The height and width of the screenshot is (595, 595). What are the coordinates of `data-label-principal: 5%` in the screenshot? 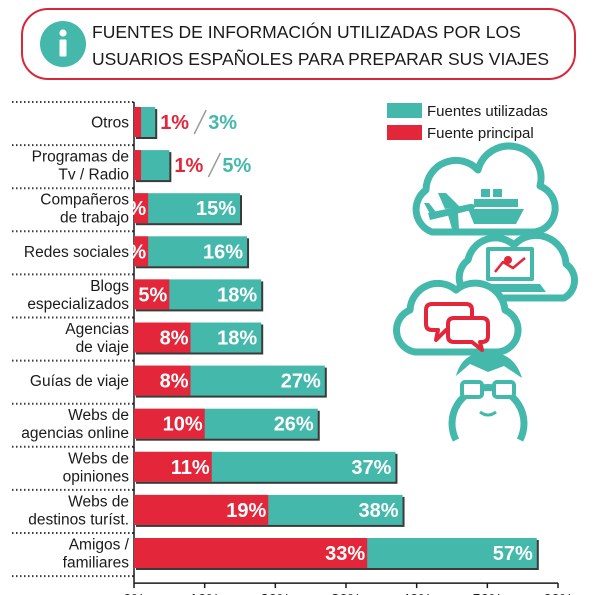 It's located at (152, 295).